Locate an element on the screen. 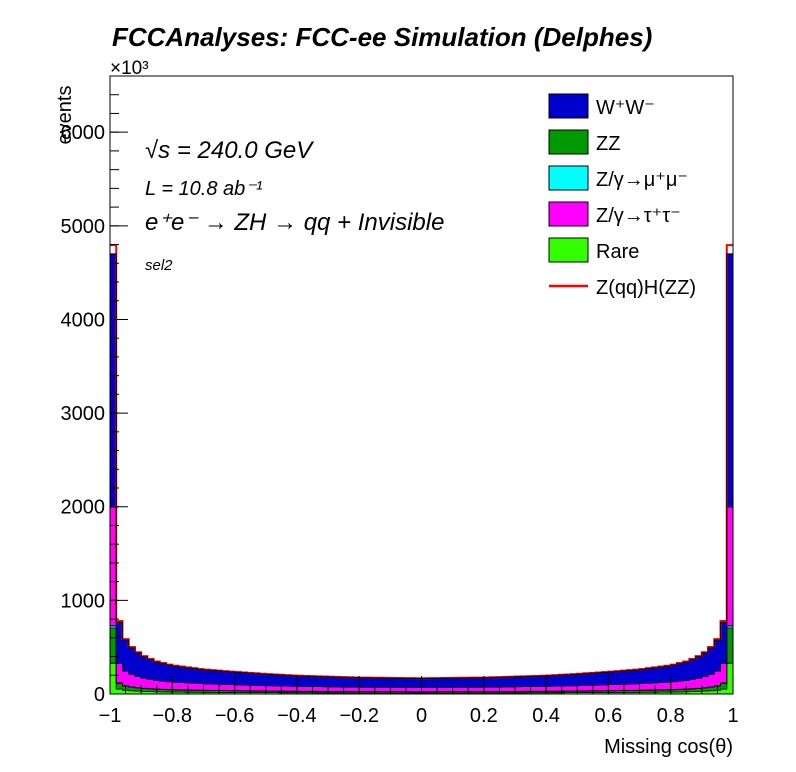 The height and width of the screenshot is (772, 796). annotation-sqrt-s: √s = 240.0 GeV is located at coordinates (229, 150).